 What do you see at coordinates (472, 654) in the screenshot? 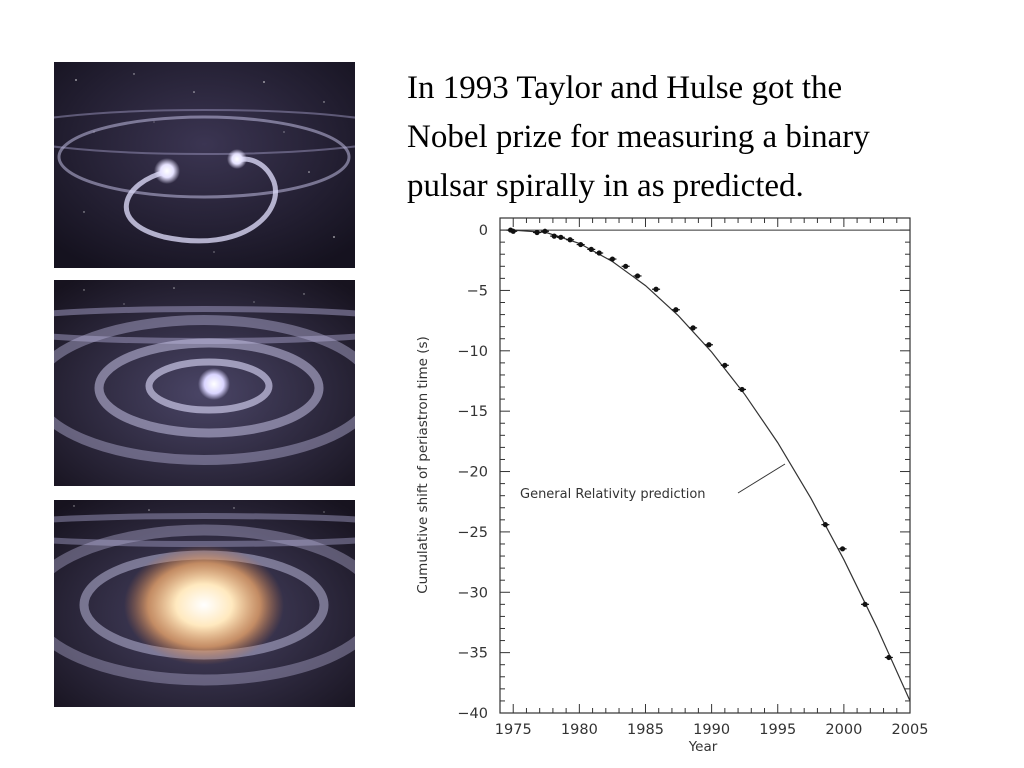
I see `y-tick-label: −35` at bounding box center [472, 654].